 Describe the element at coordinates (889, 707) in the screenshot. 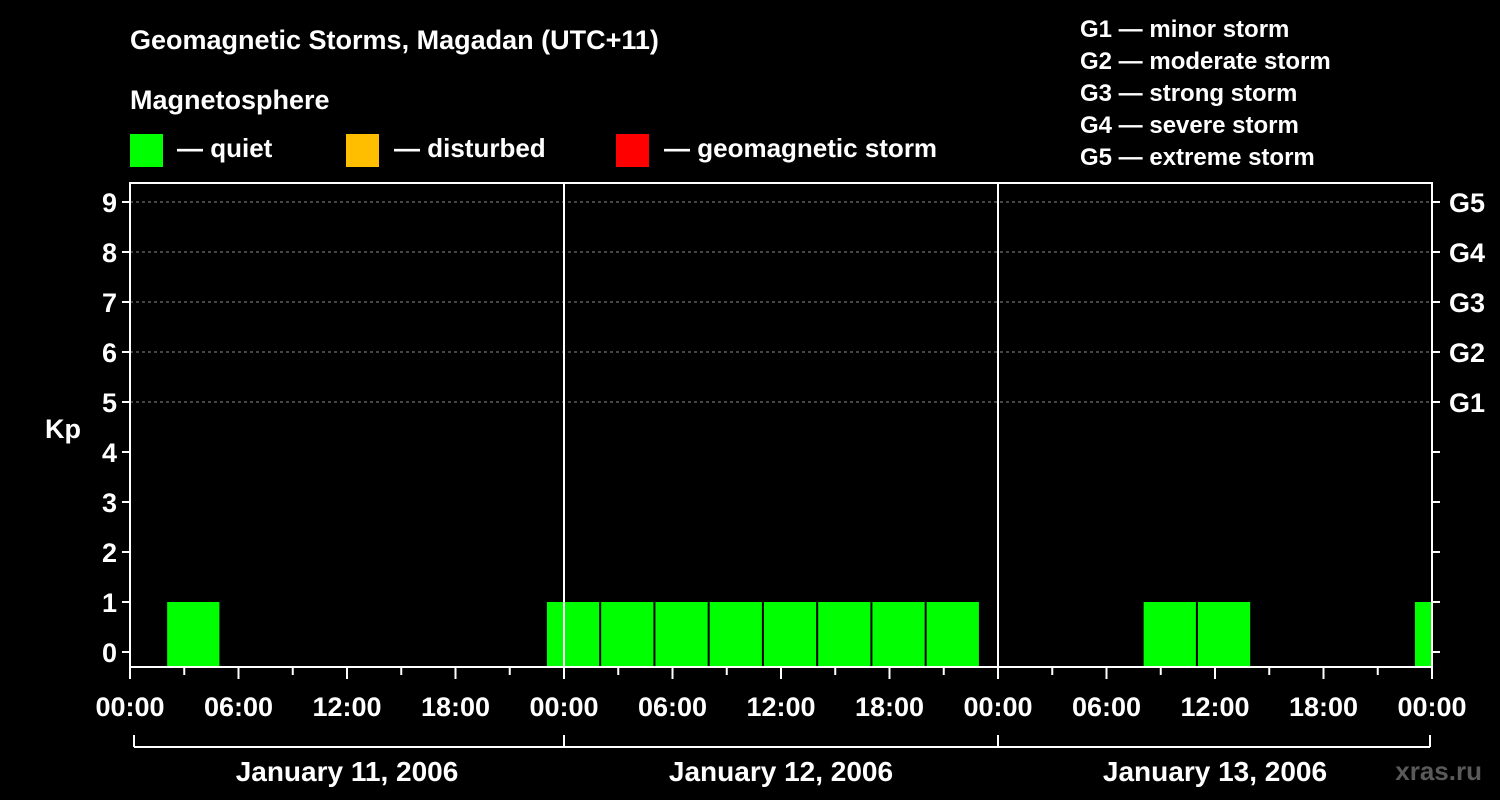

I see `x-tick-label-7: 18:00` at that location.